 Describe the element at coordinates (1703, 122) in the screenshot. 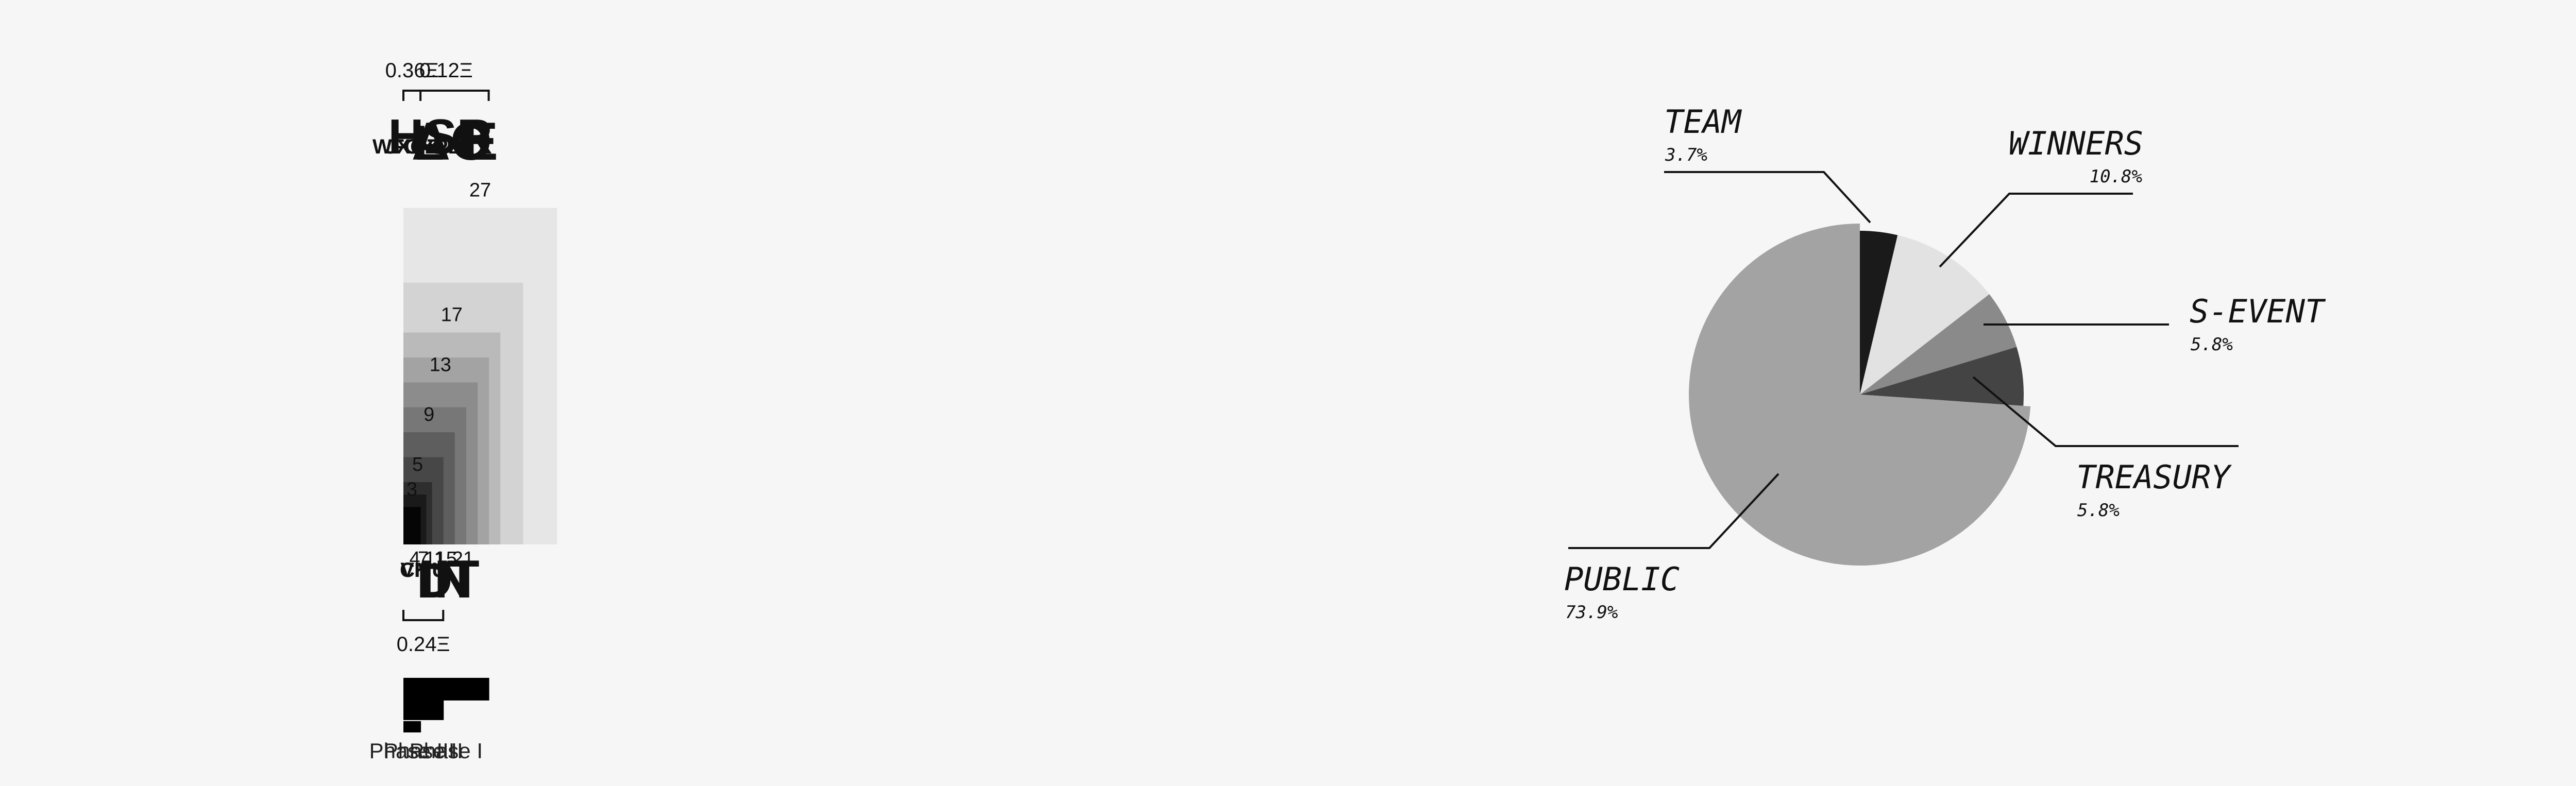

I see `pie-label-team: TEAM` at that location.